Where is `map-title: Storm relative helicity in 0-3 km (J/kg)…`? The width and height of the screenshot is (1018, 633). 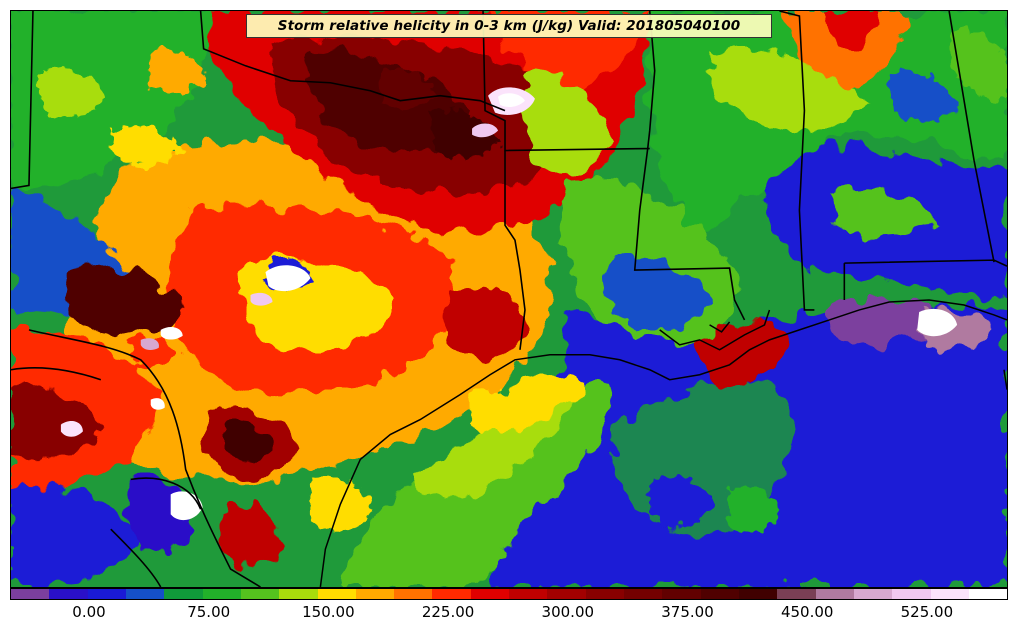 map-title: Storm relative helicity in 0-3 km (J/kg)… is located at coordinates (509, 26).